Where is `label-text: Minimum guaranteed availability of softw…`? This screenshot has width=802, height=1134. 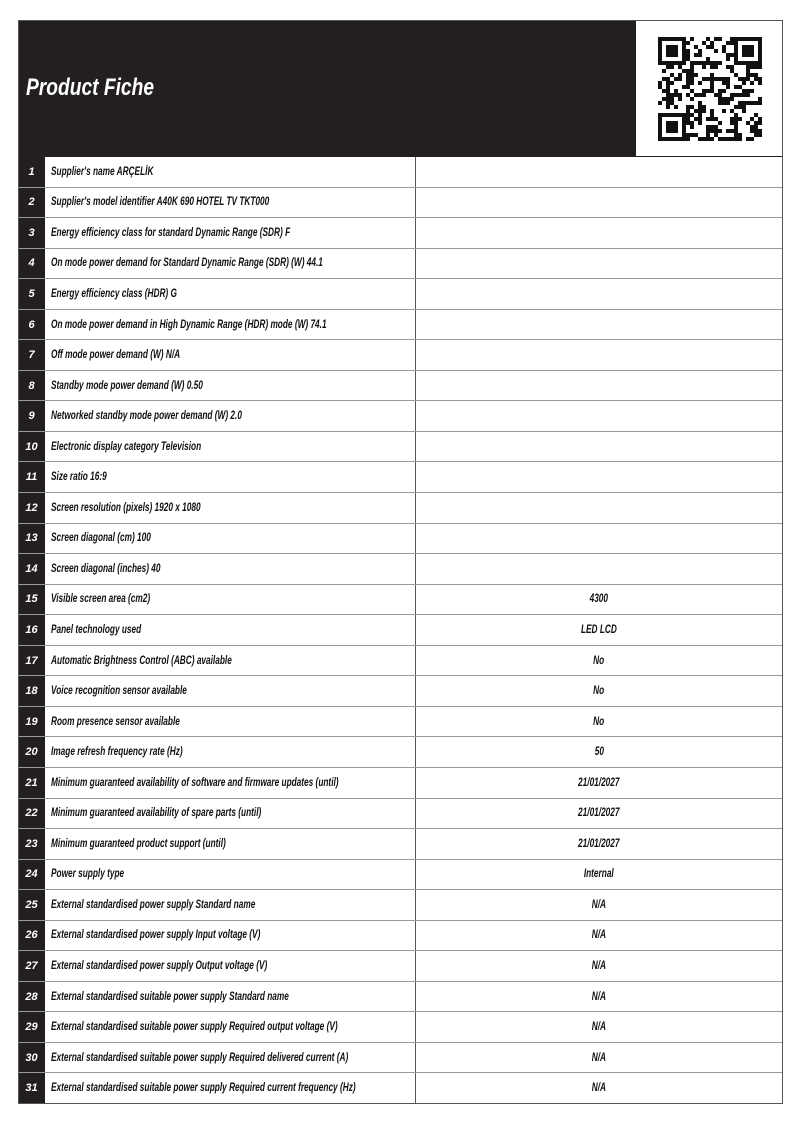
label-text: Minimum guaranteed availability of softw… is located at coordinates (195, 782).